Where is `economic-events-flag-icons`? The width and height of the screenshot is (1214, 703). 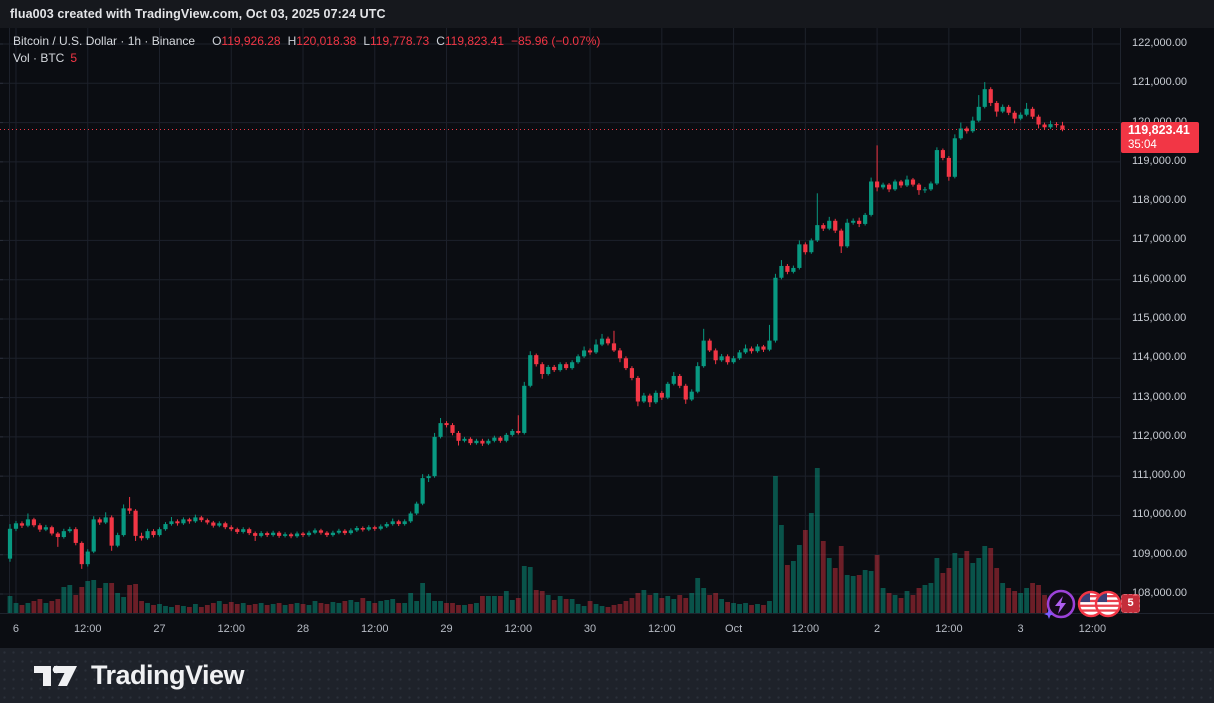 economic-events-flag-icons is located at coordinates (1101, 604).